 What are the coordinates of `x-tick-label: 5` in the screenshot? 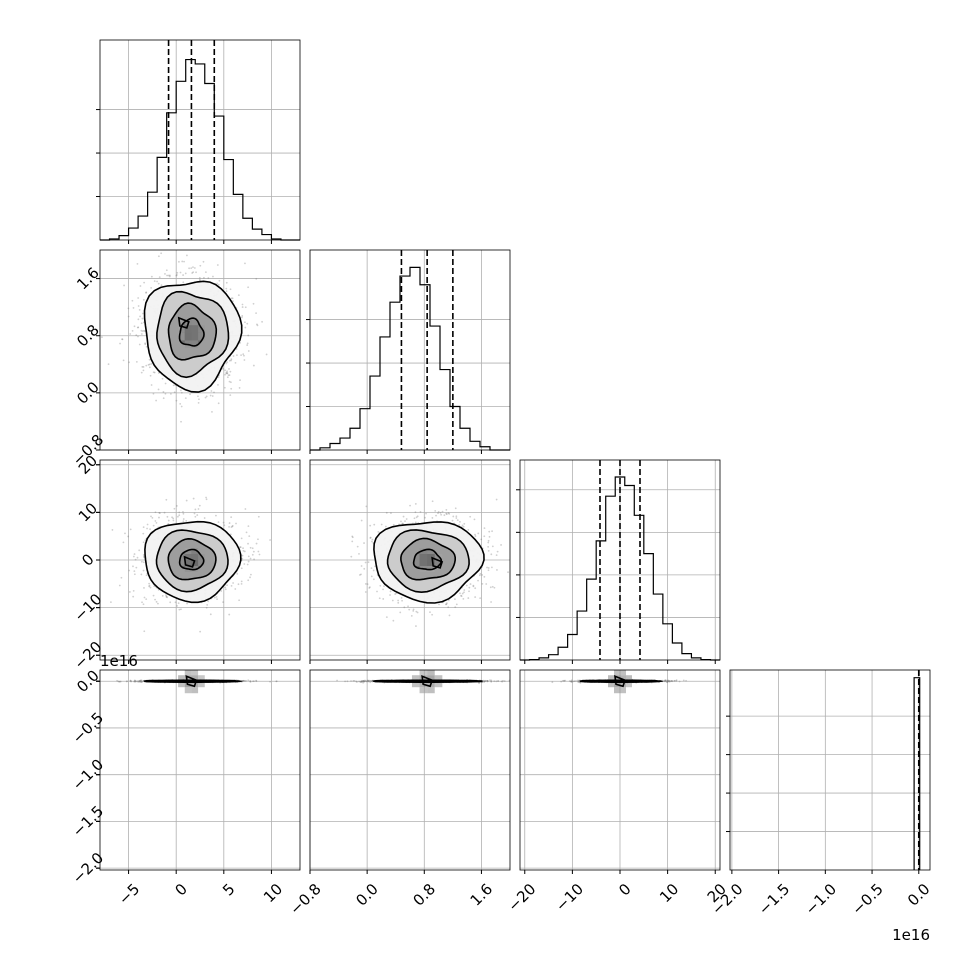 It's located at (228, 889).